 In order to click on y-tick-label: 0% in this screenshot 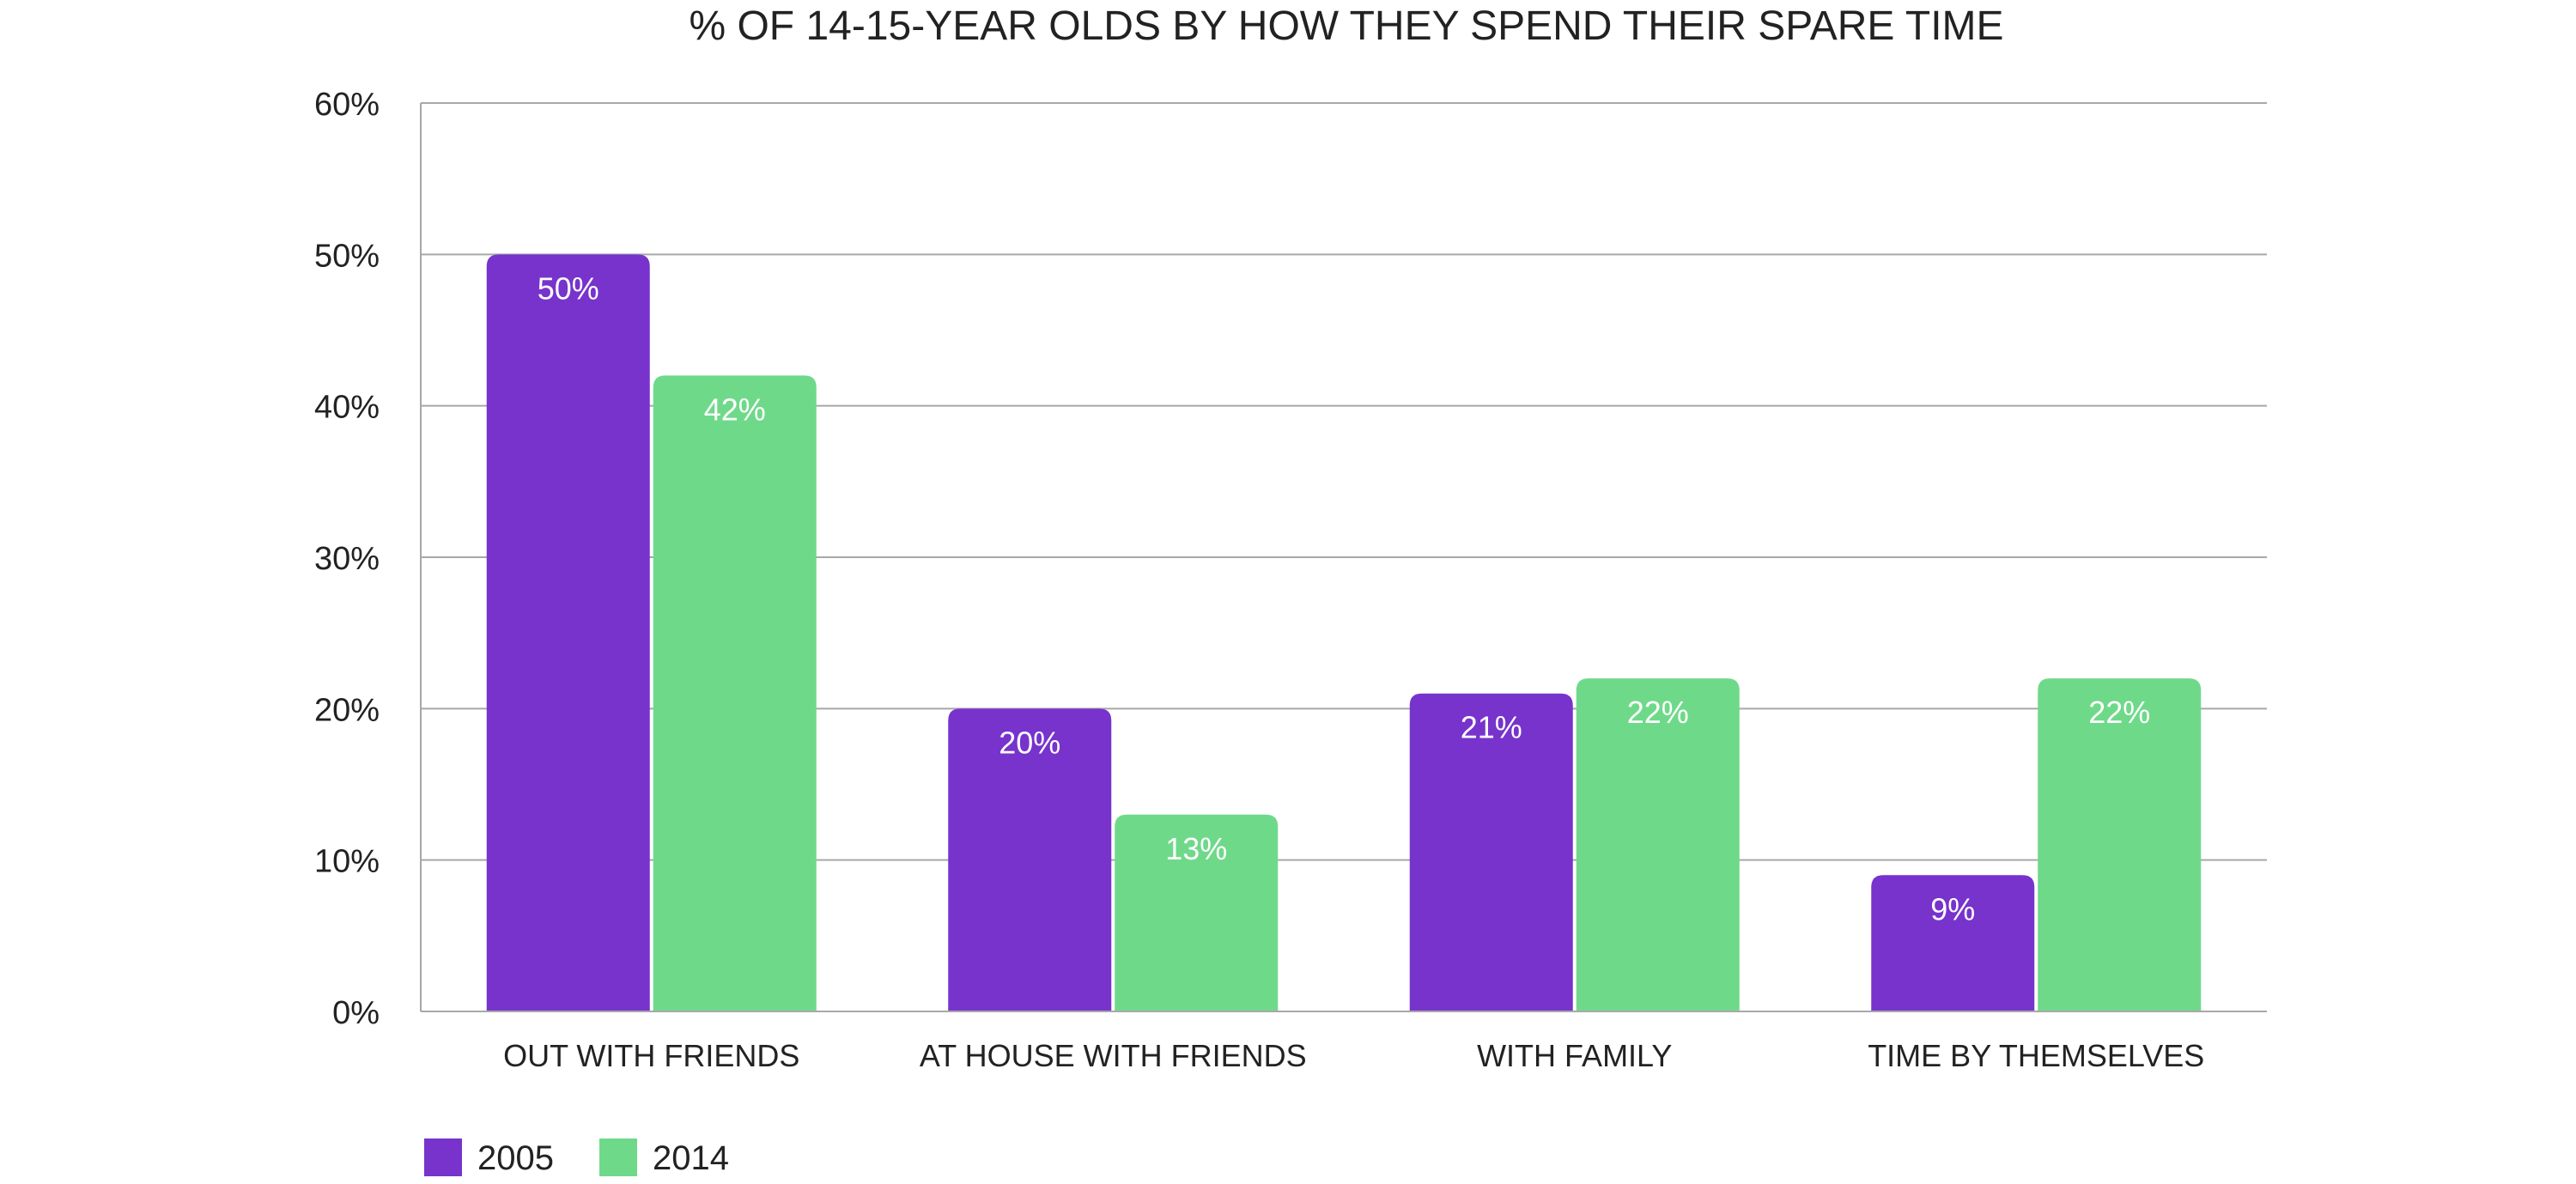, I will do `click(356, 1013)`.